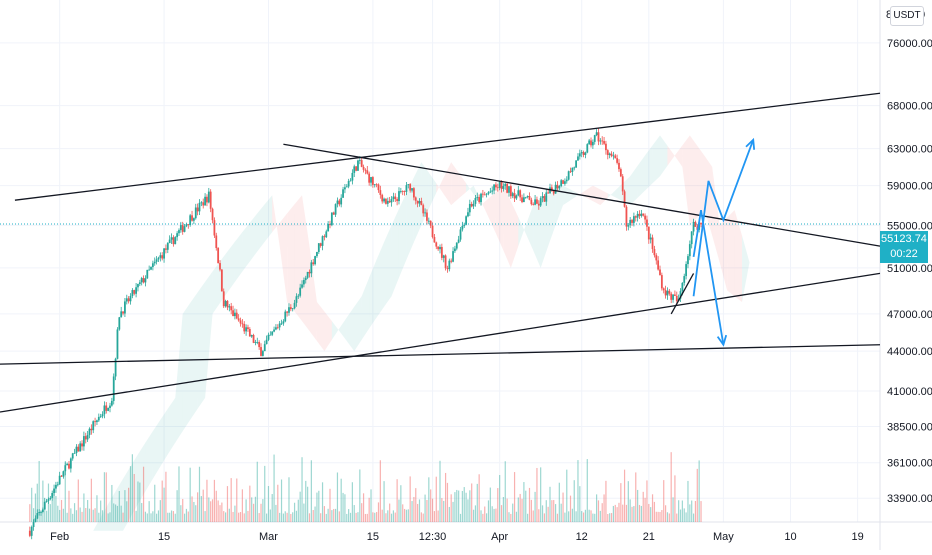 The width and height of the screenshot is (932, 555). What do you see at coordinates (457, 537) in the screenshot?
I see `time-axis: Feb 15 Mar 15 12:30 Apr 12 21 May 10 19` at bounding box center [457, 537].